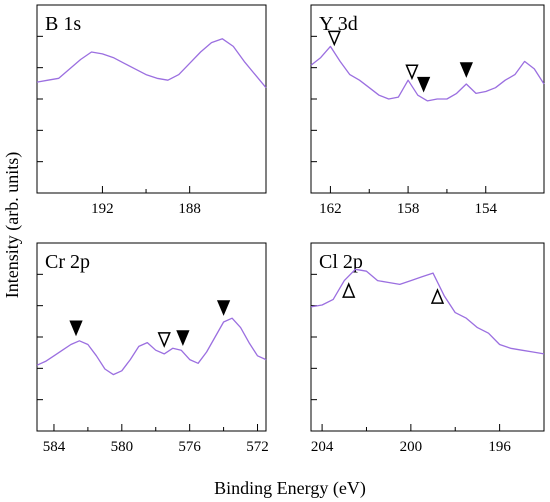 The width and height of the screenshot is (550, 502). Describe the element at coordinates (427, 73) in the screenshot. I see `spectrum-line-y-3d` at that location.